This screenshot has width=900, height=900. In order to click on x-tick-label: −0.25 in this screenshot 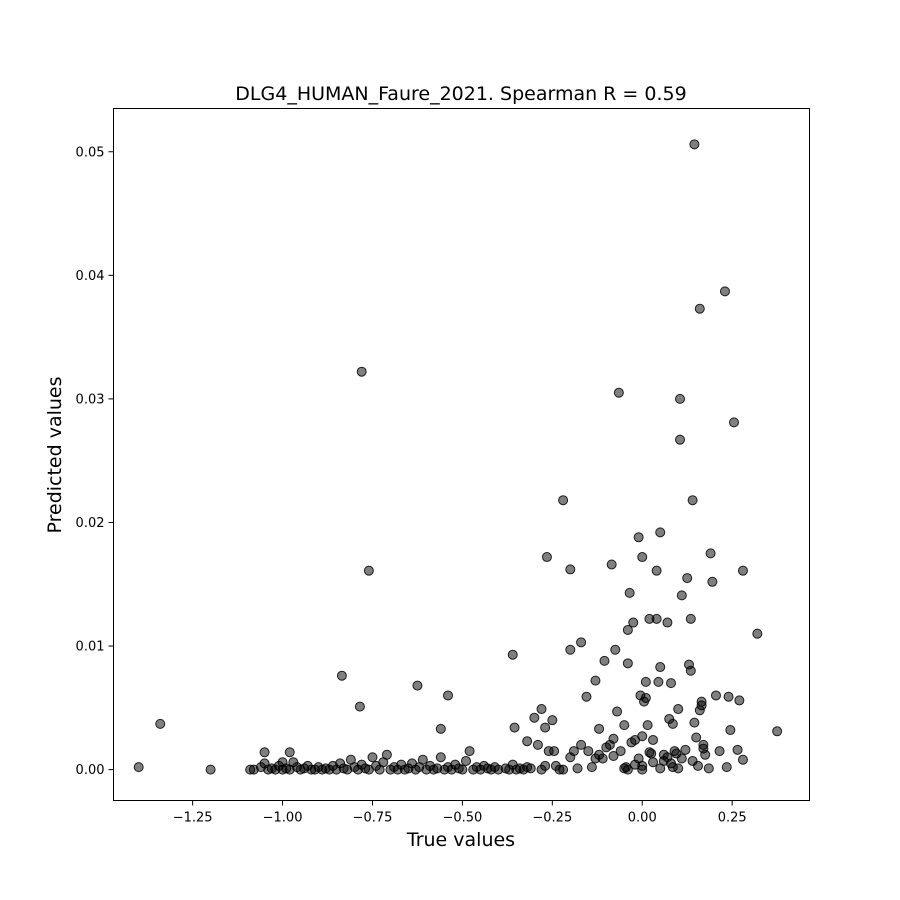, I will do `click(552, 818)`.